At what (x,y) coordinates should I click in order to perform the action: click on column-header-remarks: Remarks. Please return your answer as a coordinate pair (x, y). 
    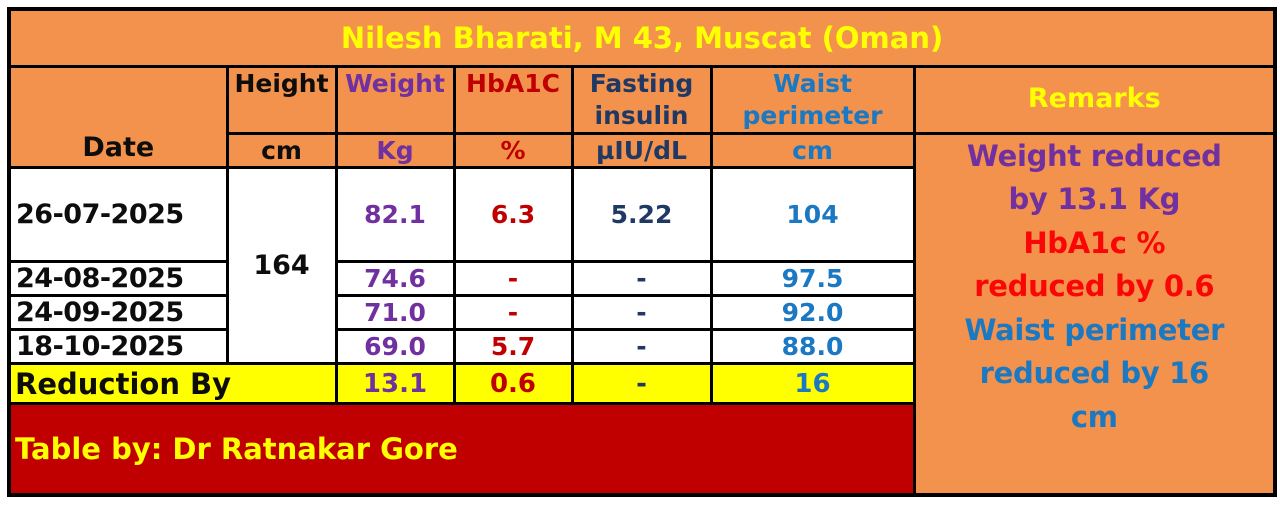
    Looking at the image, I should click on (1094, 99).